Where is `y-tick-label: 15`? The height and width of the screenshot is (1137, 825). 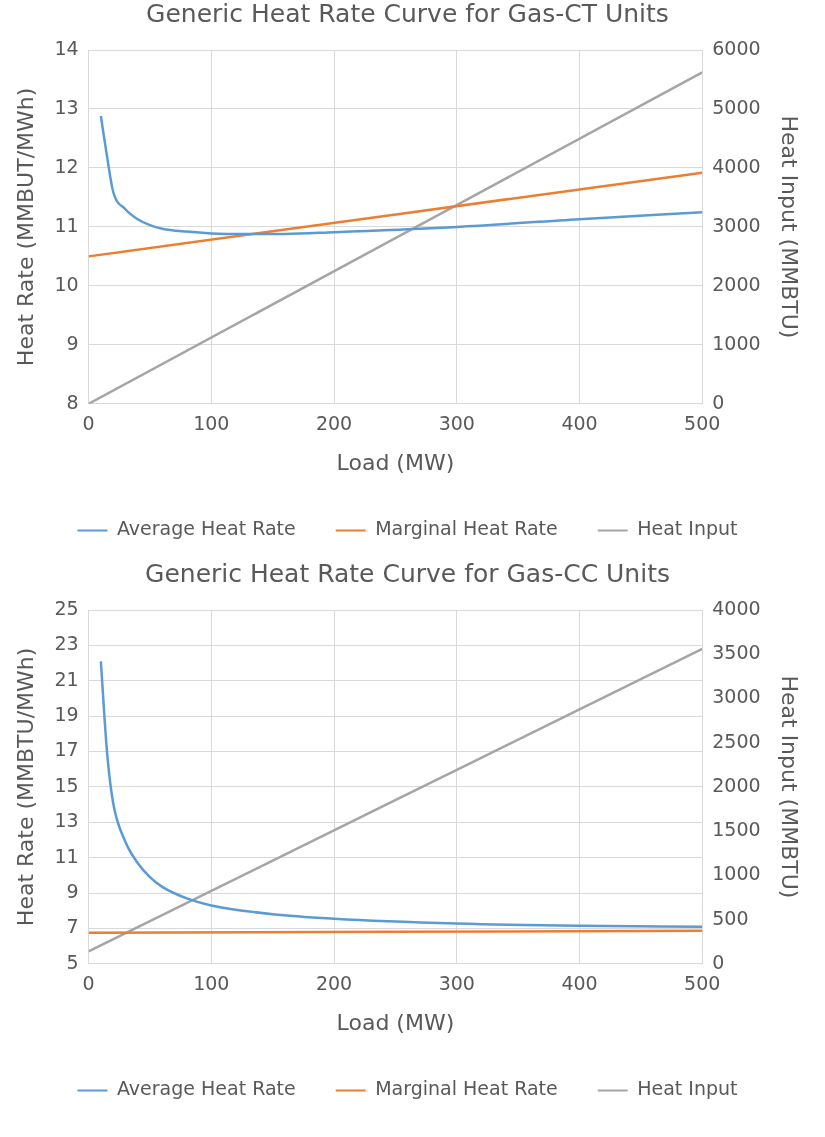 y-tick-label: 15 is located at coordinates (66, 784).